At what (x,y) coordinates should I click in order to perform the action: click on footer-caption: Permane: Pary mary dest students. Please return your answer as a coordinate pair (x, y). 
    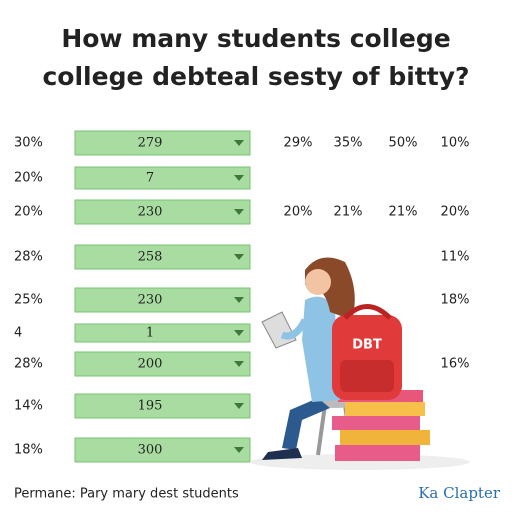
    Looking at the image, I should click on (126, 494).